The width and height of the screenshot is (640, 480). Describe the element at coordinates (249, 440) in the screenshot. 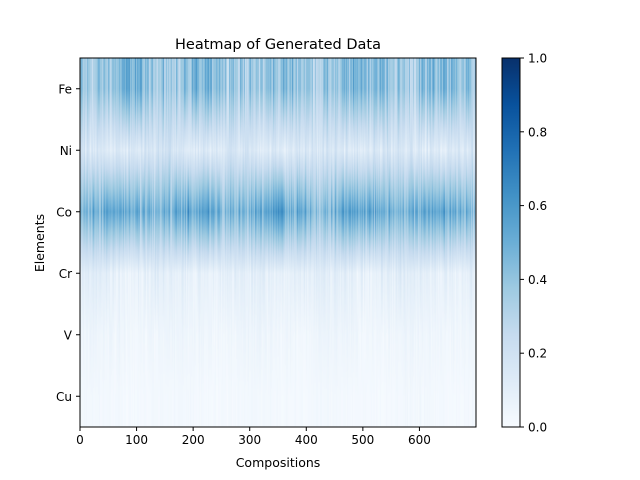

I see `x-tick-label: 300` at that location.